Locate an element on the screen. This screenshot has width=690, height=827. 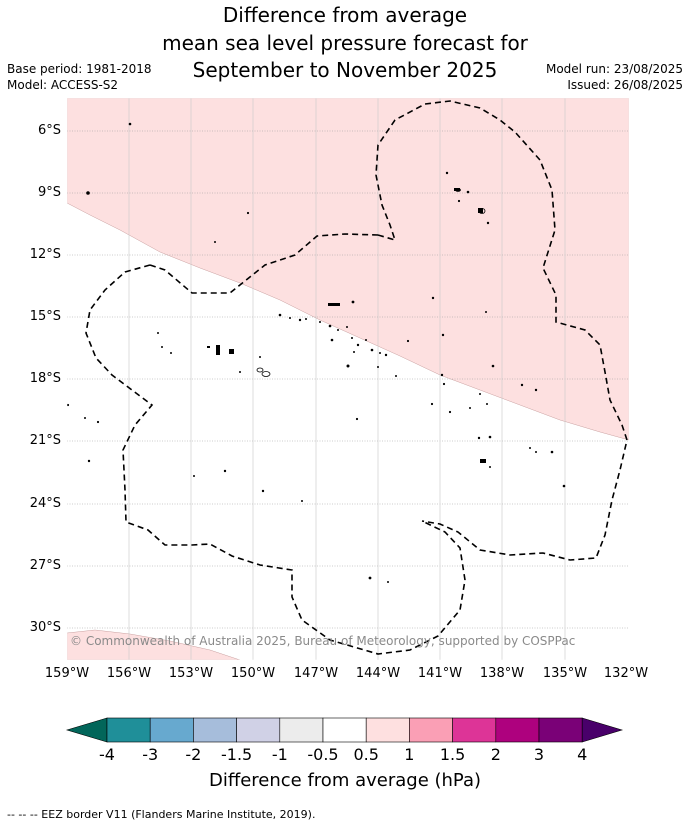
lat-label: 18°S is located at coordinates (45, 378).